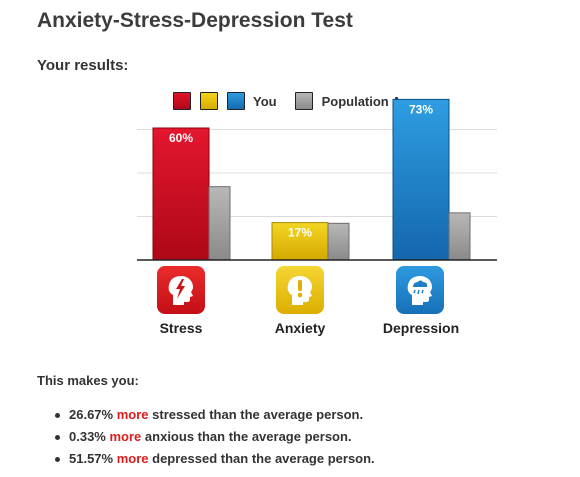 The width and height of the screenshot is (580, 477). Describe the element at coordinates (87, 436) in the screenshot. I see `summary-value: 0.33%` at that location.